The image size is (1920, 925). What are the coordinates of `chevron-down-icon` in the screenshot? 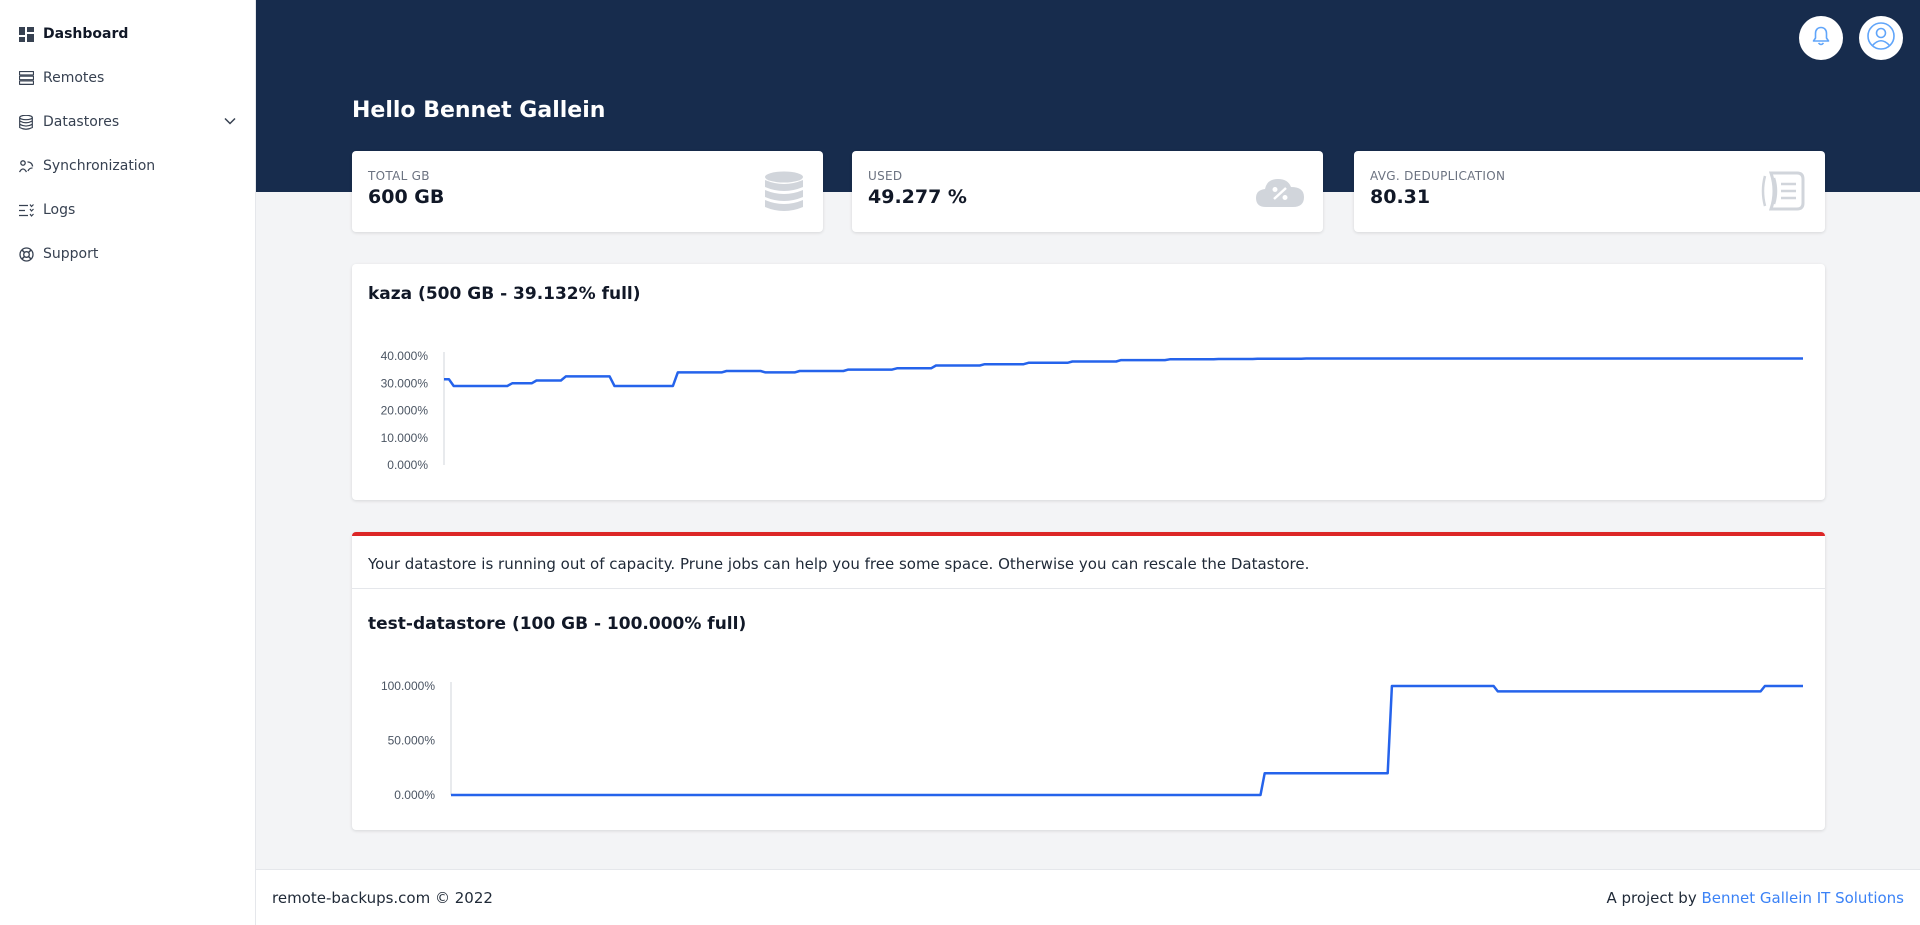 It's located at (230, 123).